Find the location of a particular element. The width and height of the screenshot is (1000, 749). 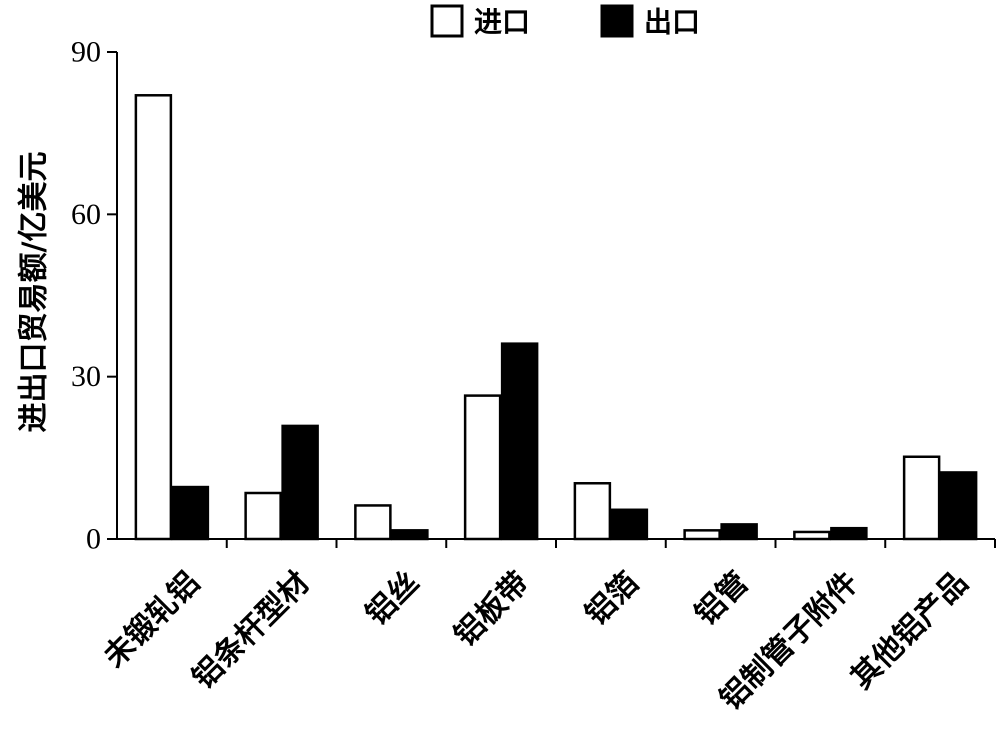

x-category-label: 铝条杆型材 is located at coordinates (251, 630).